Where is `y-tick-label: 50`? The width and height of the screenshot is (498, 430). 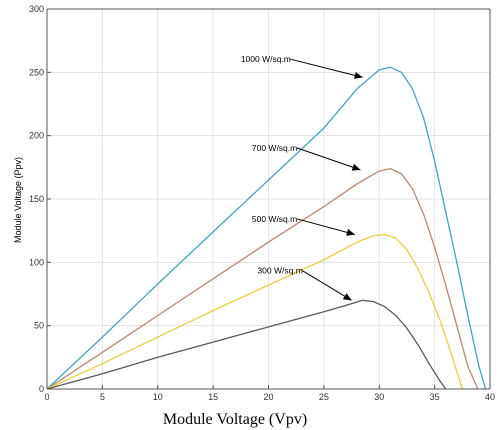
y-tick-label: 50 is located at coordinates (39, 326).